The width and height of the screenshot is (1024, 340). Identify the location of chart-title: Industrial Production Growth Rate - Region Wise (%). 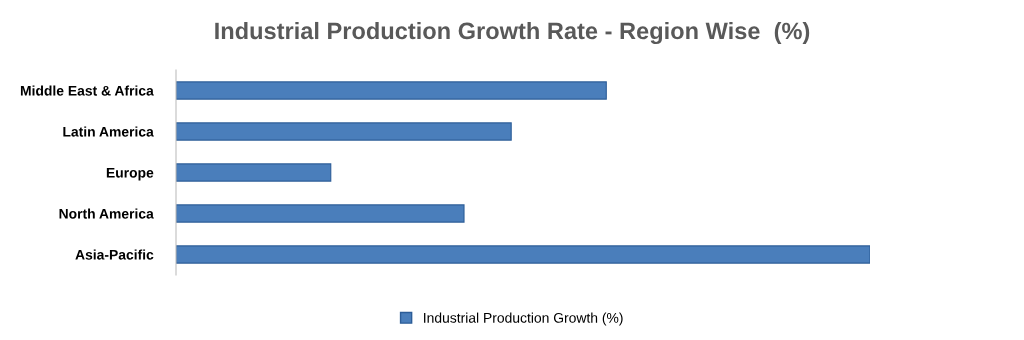
(512, 33).